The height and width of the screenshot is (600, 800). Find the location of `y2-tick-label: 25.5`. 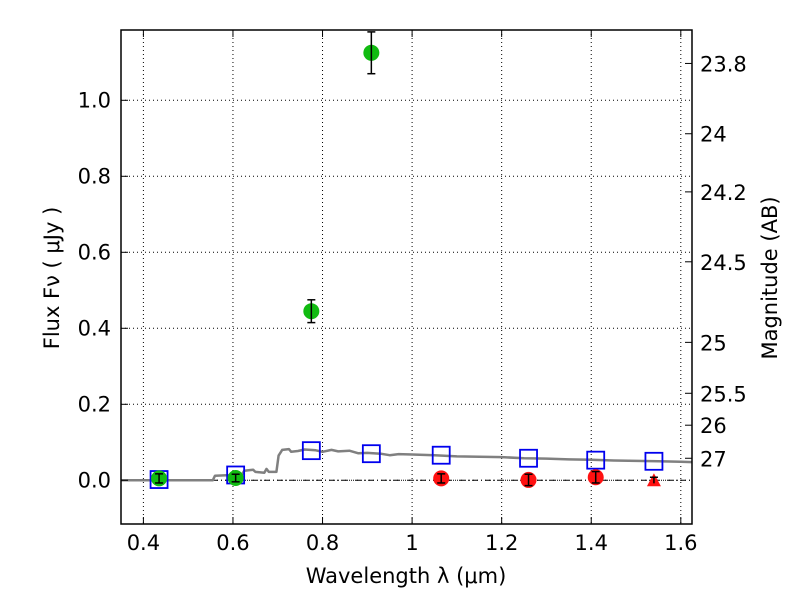

y2-tick-label: 25.5 is located at coordinates (723, 394).